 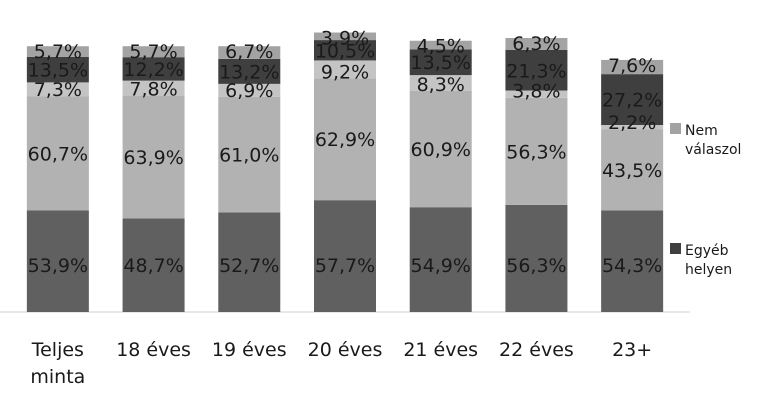 I want to click on data-label: 7,6%, so click(x=632, y=66).